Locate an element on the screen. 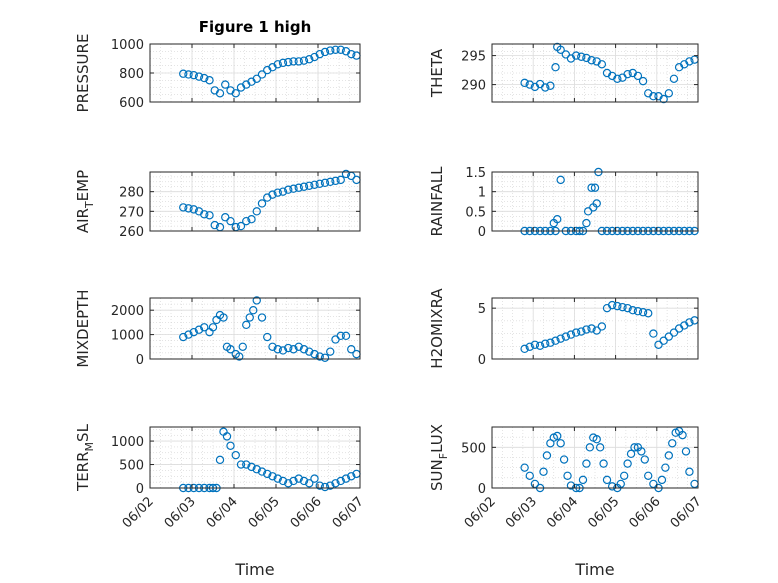  panel-7-x-tick-label: 06/05 is located at coordinates (264, 512).